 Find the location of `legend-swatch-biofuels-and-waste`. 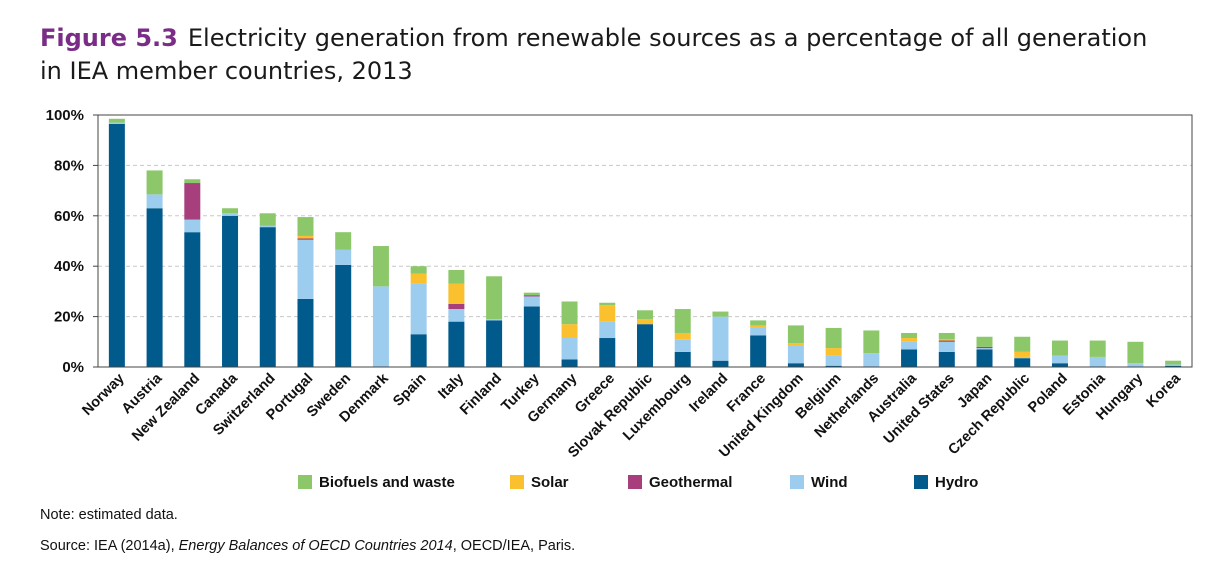

legend-swatch-biofuels-and-waste is located at coordinates (305, 482).